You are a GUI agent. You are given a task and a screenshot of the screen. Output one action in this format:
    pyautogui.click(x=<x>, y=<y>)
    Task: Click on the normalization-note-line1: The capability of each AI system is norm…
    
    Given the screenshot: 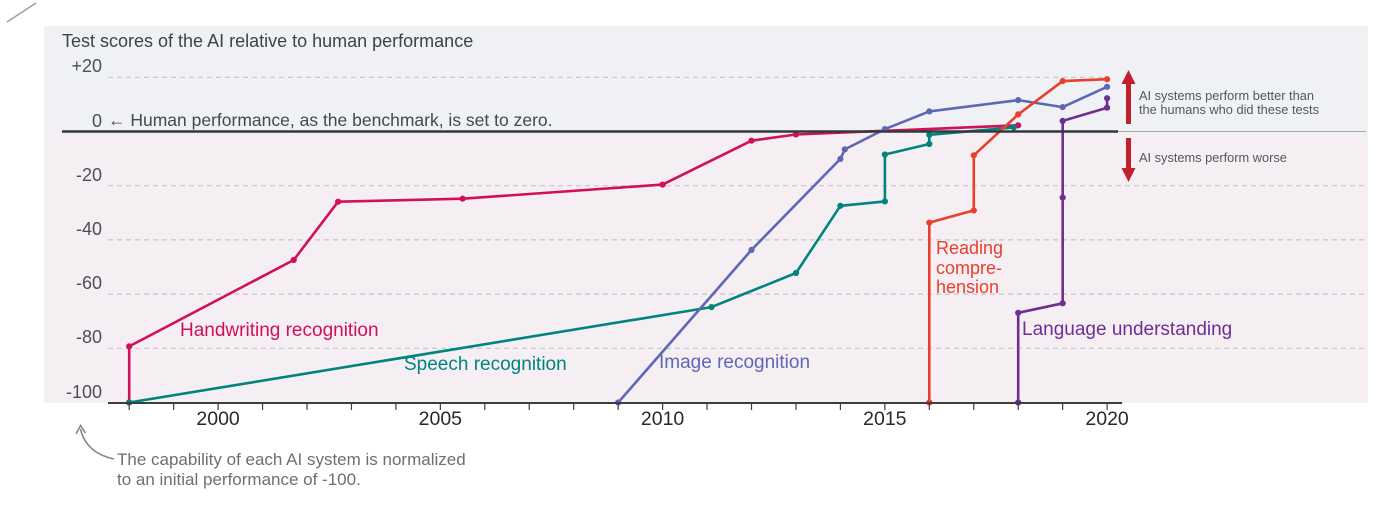 What is the action you would take?
    pyautogui.click(x=291, y=459)
    